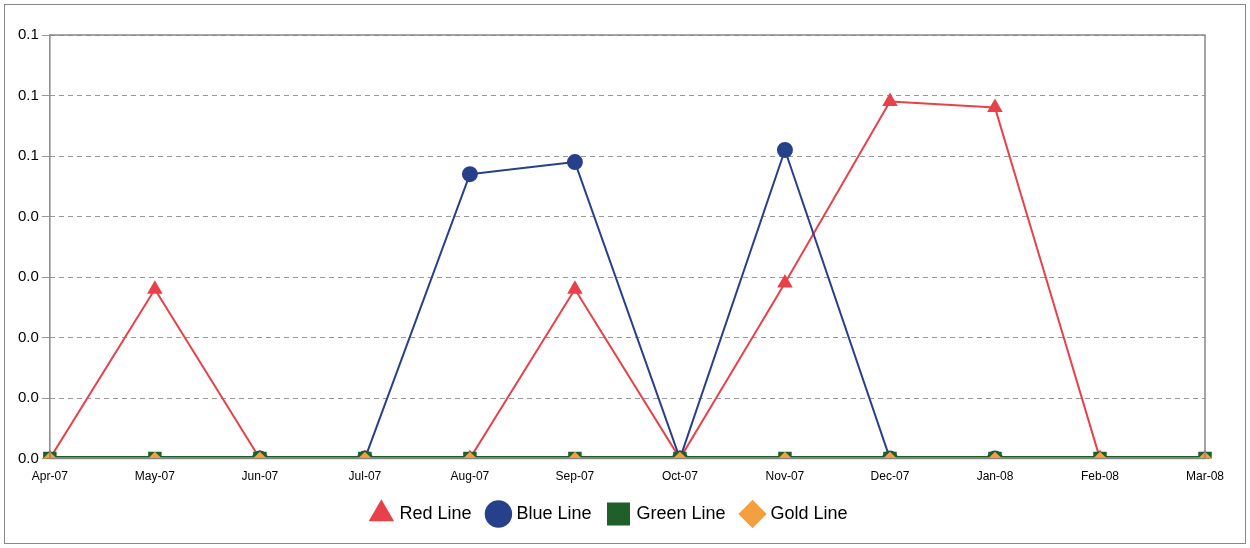 The width and height of the screenshot is (1250, 548). What do you see at coordinates (809, 512) in the screenshot?
I see `legend-label: Gold Line` at bounding box center [809, 512].